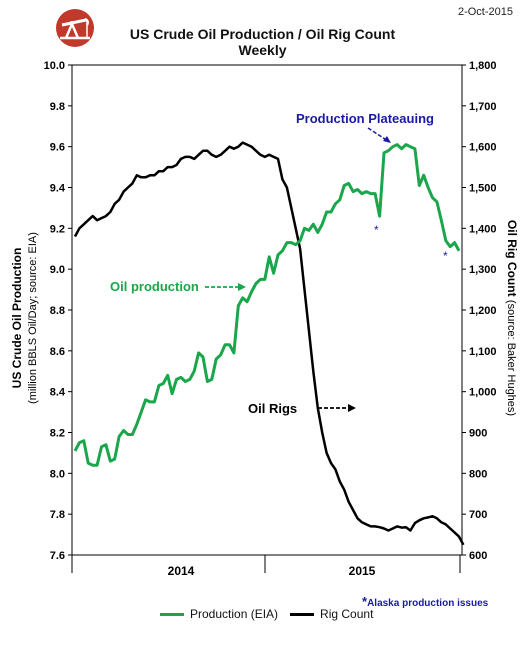 Image resolution: width=525 pixels, height=651 pixels. Describe the element at coordinates (352, 408) in the screenshot. I see `annotation-oil-rigs-arrowhead` at that location.